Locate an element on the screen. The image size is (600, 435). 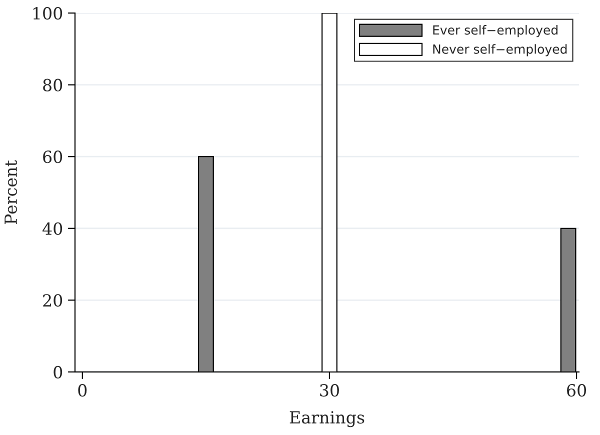
x-tick-label: 30 is located at coordinates (329, 390).